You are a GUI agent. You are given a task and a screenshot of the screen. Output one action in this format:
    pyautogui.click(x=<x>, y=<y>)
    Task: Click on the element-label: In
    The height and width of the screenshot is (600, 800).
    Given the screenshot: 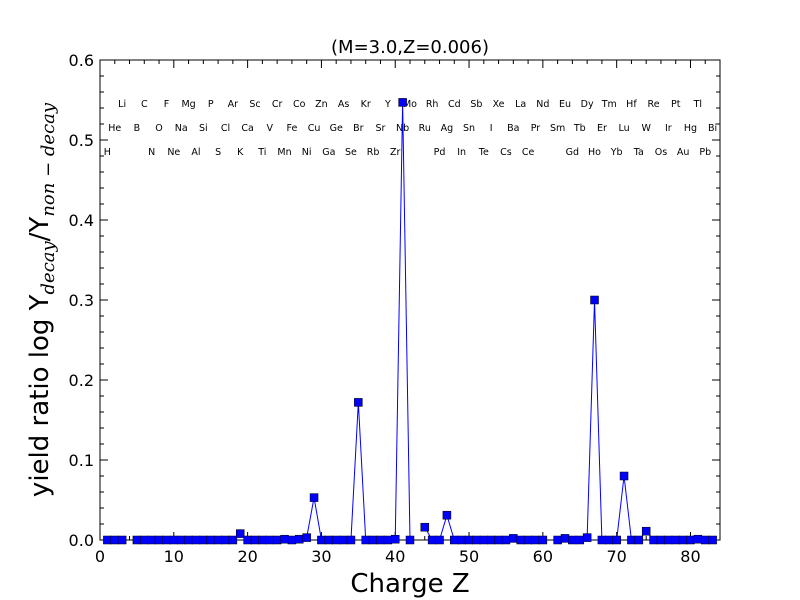 What is the action you would take?
    pyautogui.click(x=461, y=152)
    